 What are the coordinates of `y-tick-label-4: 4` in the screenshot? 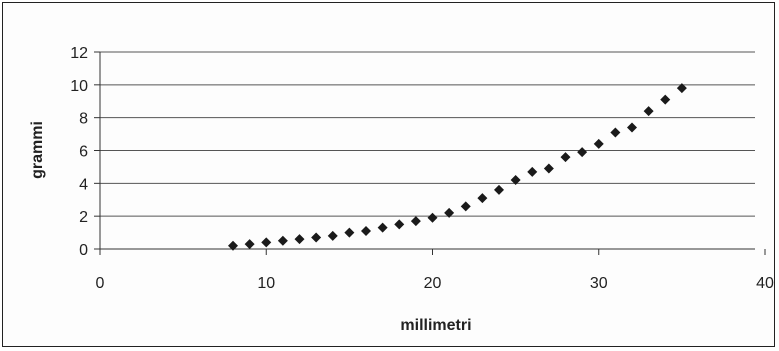 It's located at (83, 184).